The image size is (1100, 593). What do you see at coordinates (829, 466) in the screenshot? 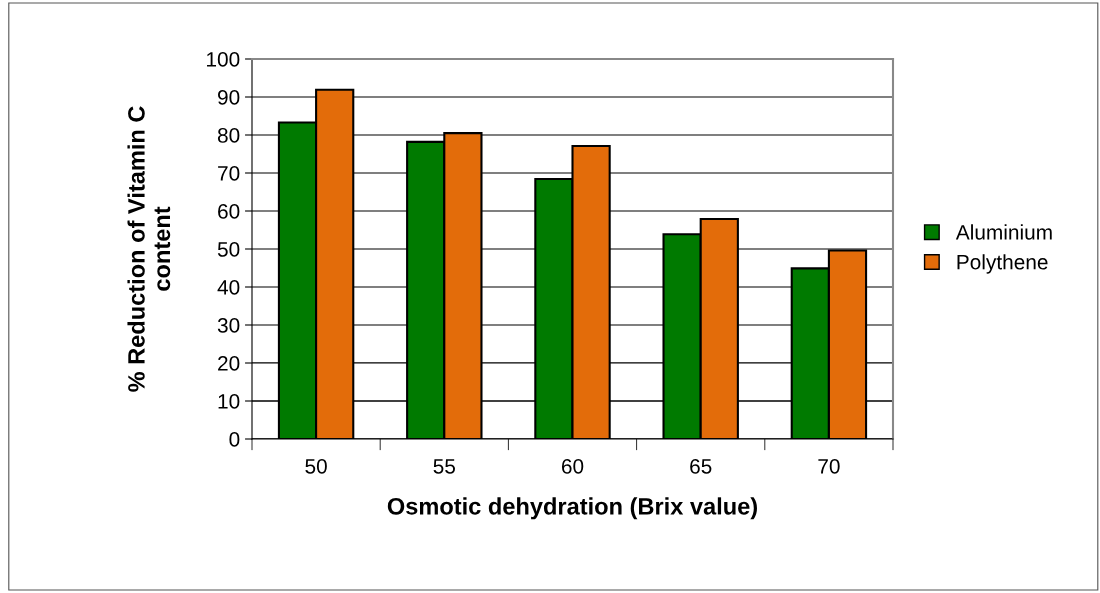
I see `x-tick-label: 70` at bounding box center [829, 466].